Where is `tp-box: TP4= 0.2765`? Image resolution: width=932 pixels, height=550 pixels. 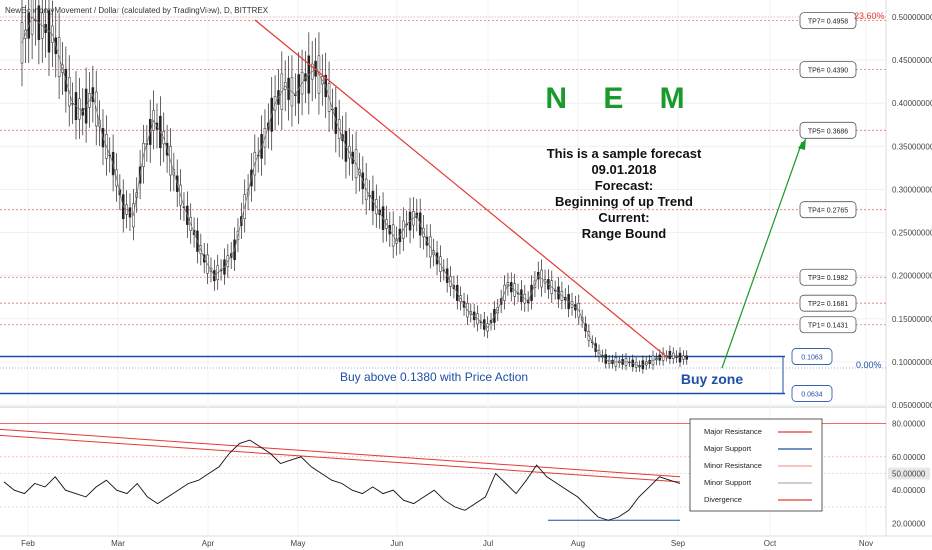 tp-box: TP4= 0.2765 is located at coordinates (828, 210).